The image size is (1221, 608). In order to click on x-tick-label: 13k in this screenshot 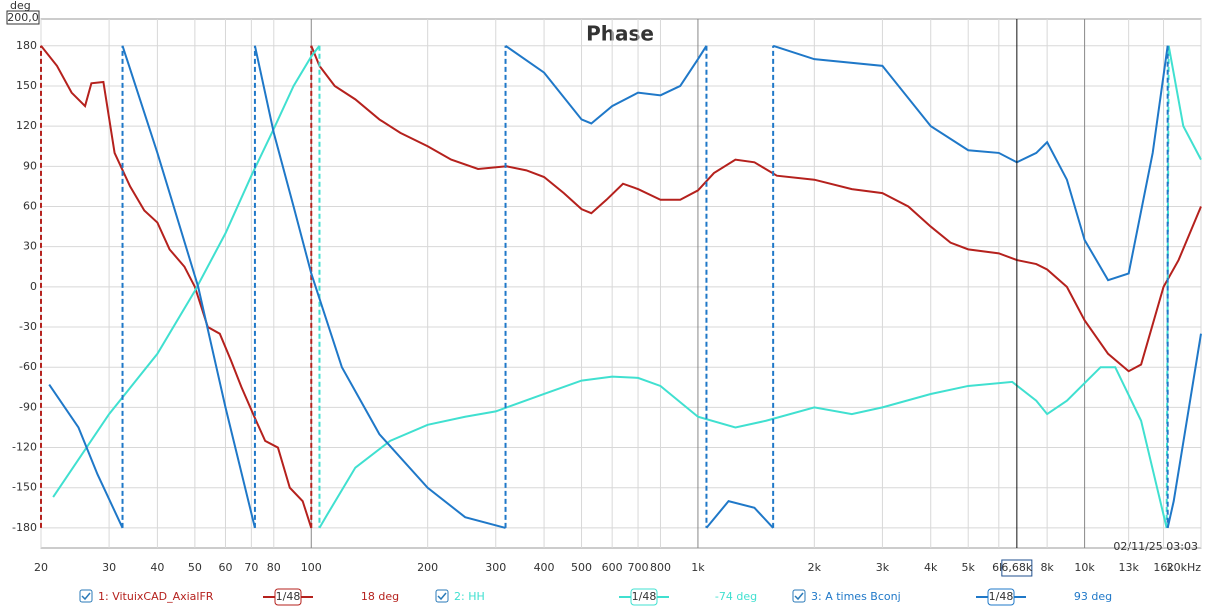, I will do `click(1128, 567)`.